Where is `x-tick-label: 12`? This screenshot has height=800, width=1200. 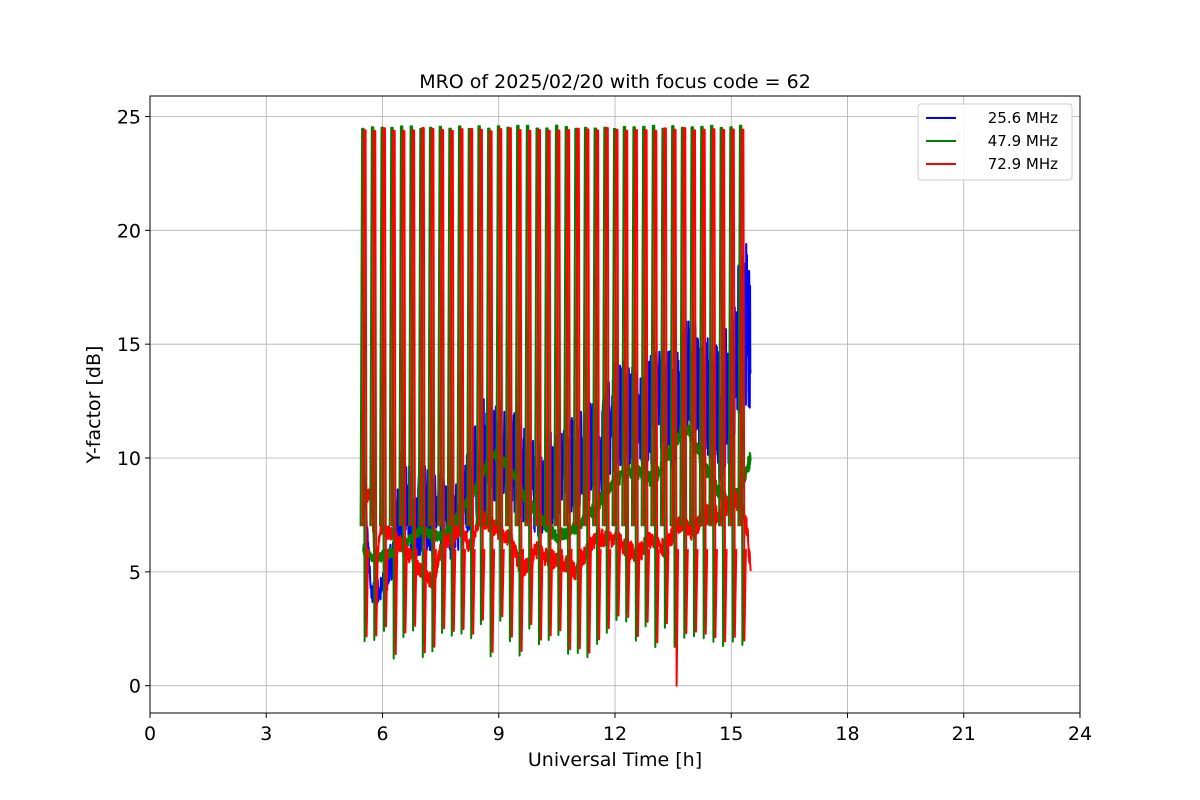 x-tick-label: 12 is located at coordinates (615, 734).